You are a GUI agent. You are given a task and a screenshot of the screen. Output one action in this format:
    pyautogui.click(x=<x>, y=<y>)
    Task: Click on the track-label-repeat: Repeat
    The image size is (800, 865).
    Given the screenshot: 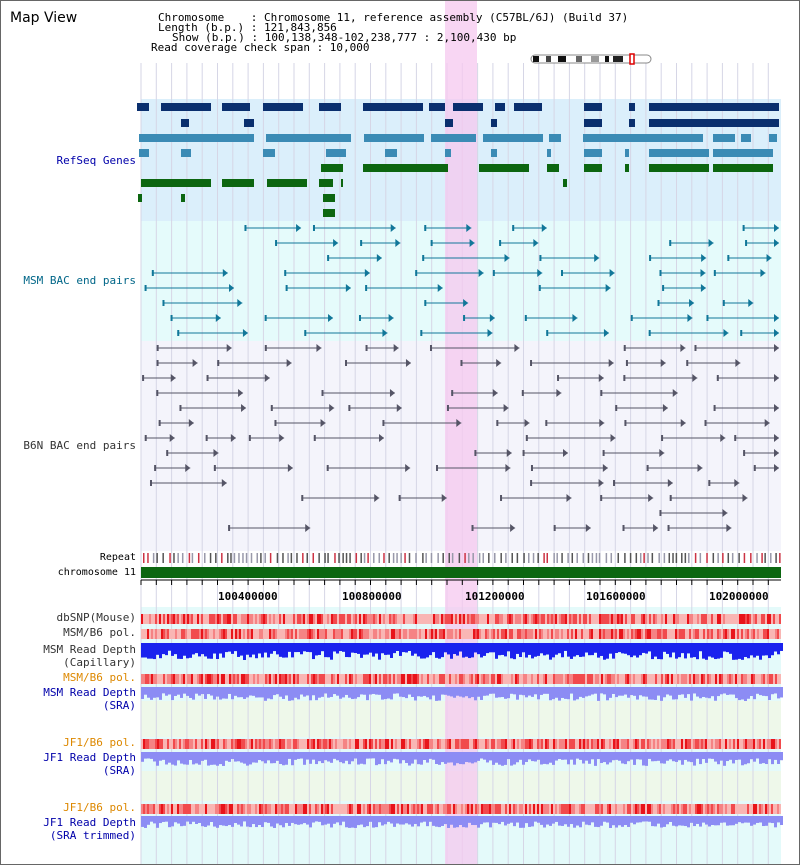 What is the action you would take?
    pyautogui.click(x=117, y=557)
    